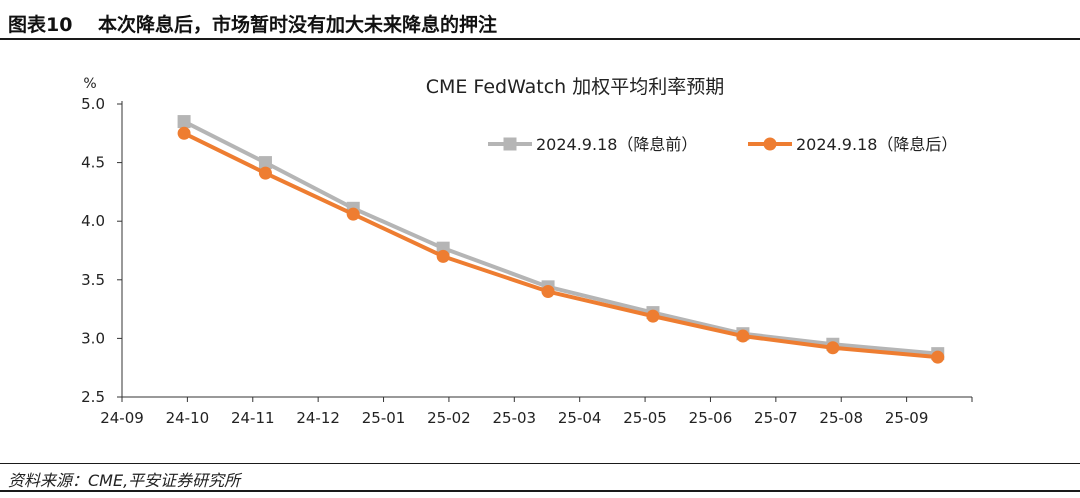  What do you see at coordinates (384, 418) in the screenshot?
I see `x-tick-label: 25-01` at bounding box center [384, 418].